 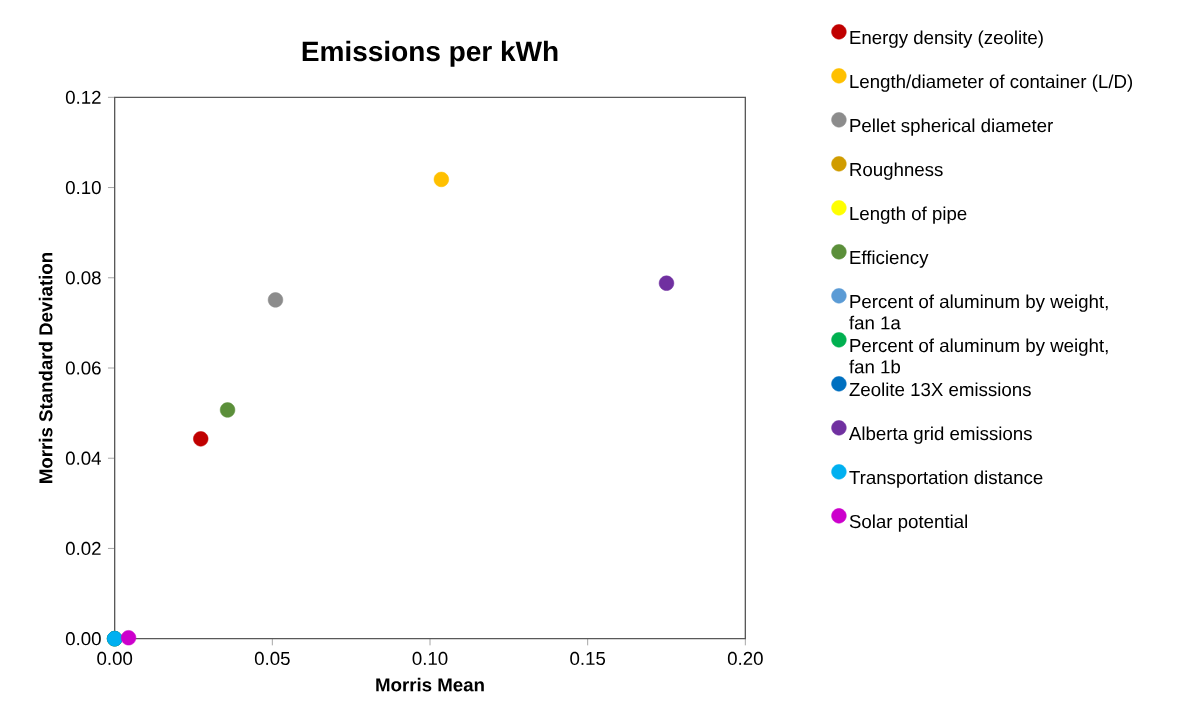 I want to click on chart-title: Emissions per kWh, so click(x=430, y=53).